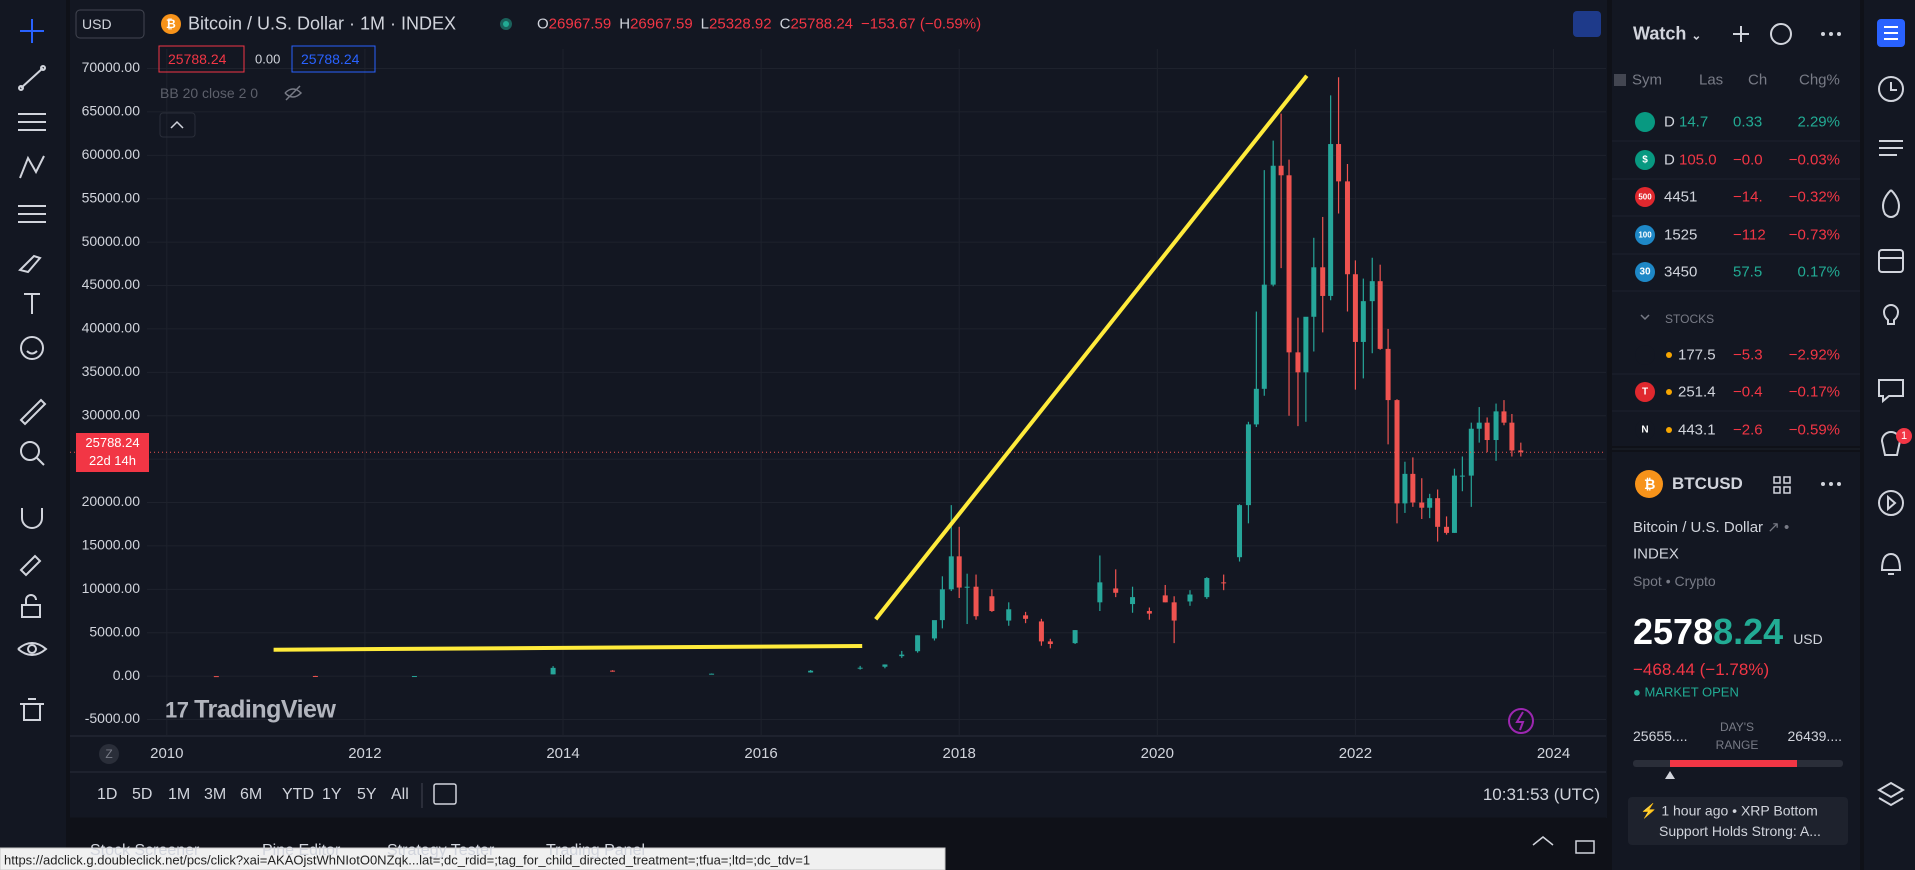 This screenshot has height=870, width=1915. What do you see at coordinates (1698, 527) in the screenshot?
I see `name-text: Bitcoin / U.S. Dollar` at bounding box center [1698, 527].